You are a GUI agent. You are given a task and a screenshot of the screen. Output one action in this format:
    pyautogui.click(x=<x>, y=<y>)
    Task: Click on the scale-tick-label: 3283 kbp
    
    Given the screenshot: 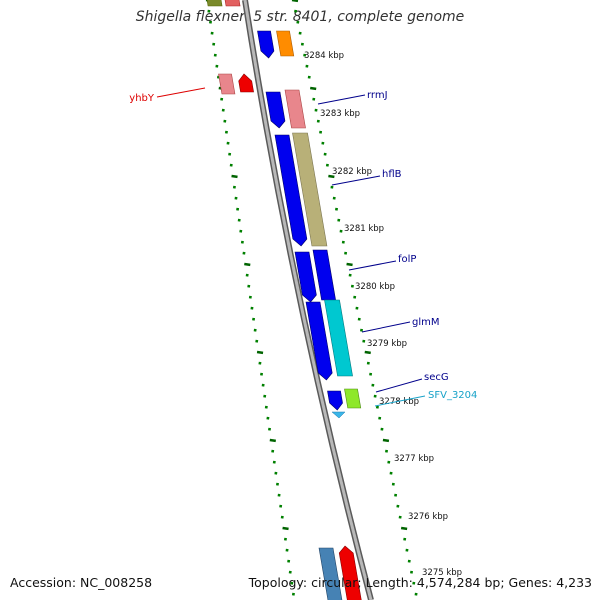 What is the action you would take?
    pyautogui.click(x=340, y=114)
    